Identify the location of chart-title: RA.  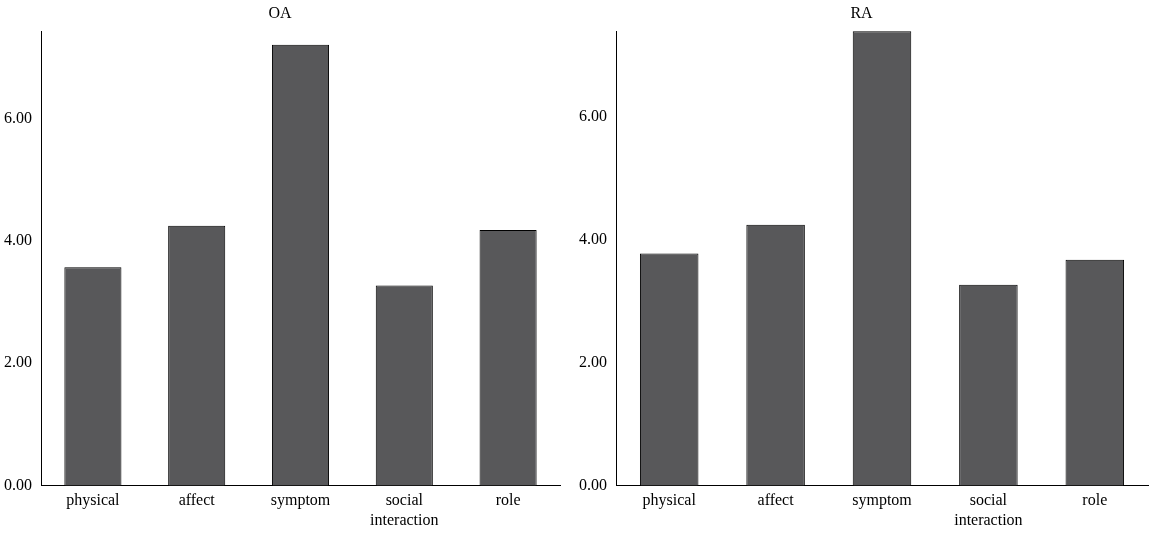
(862, 12).